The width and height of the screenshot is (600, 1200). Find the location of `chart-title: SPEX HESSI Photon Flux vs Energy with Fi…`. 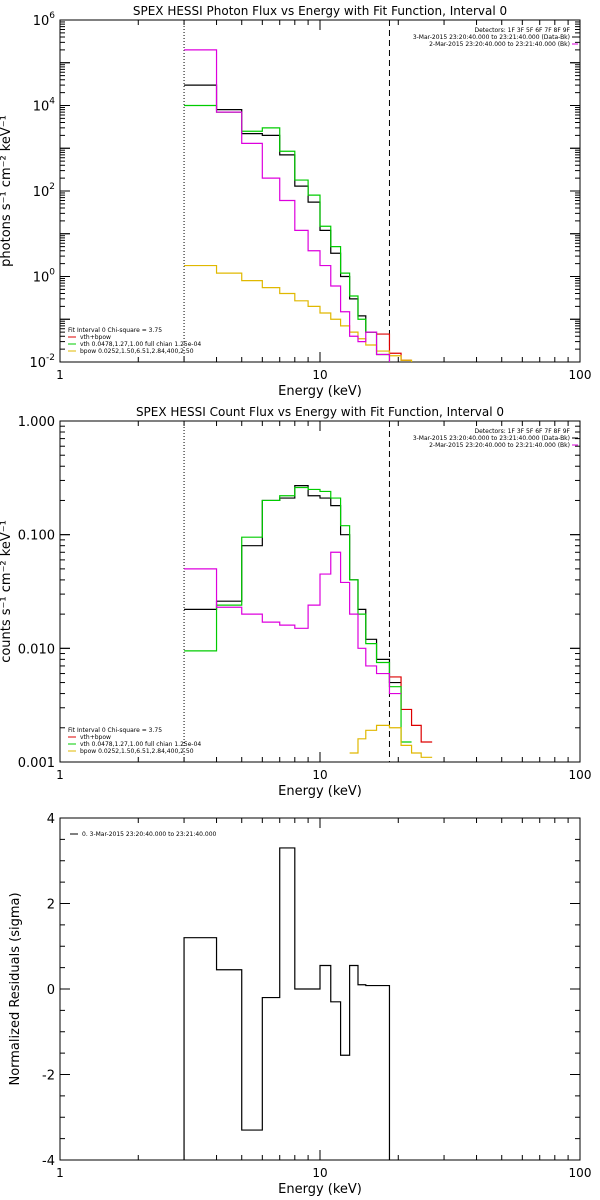

chart-title: SPEX HESSI Photon Flux vs Energy with Fi… is located at coordinates (320, 11).